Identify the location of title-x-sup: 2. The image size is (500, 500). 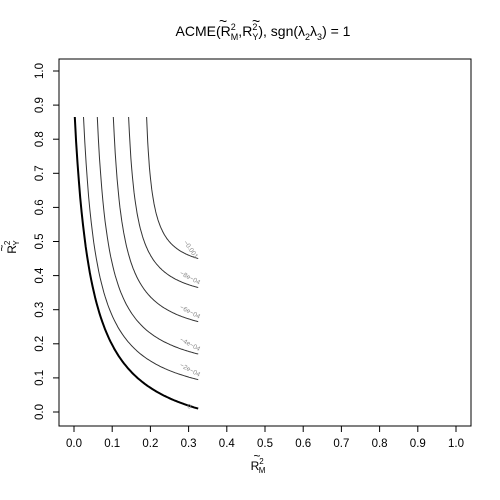
(233, 27).